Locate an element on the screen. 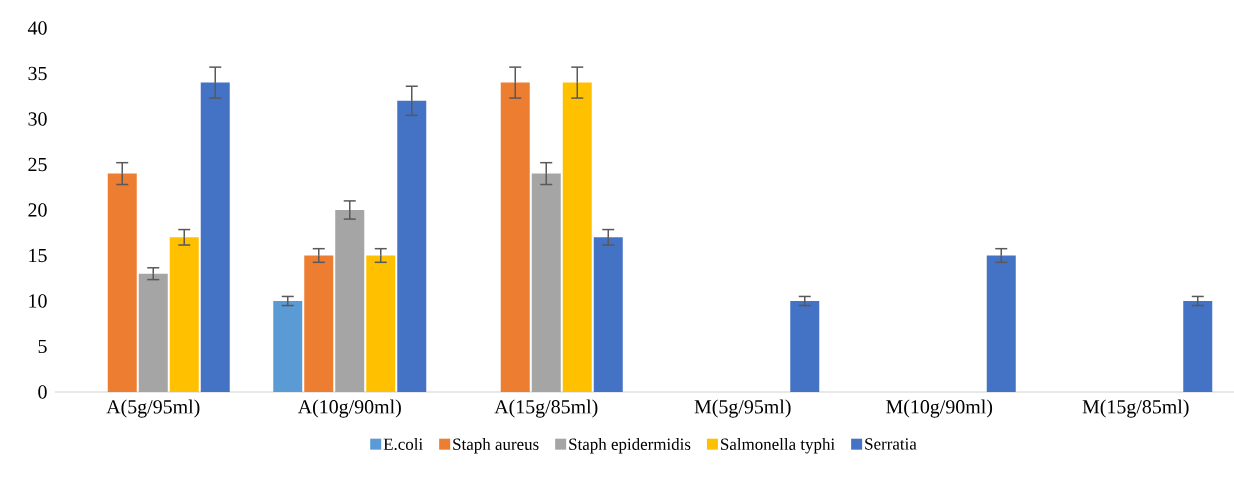 The height and width of the screenshot is (481, 1234). legend-label: Staph epidermidis is located at coordinates (630, 446).